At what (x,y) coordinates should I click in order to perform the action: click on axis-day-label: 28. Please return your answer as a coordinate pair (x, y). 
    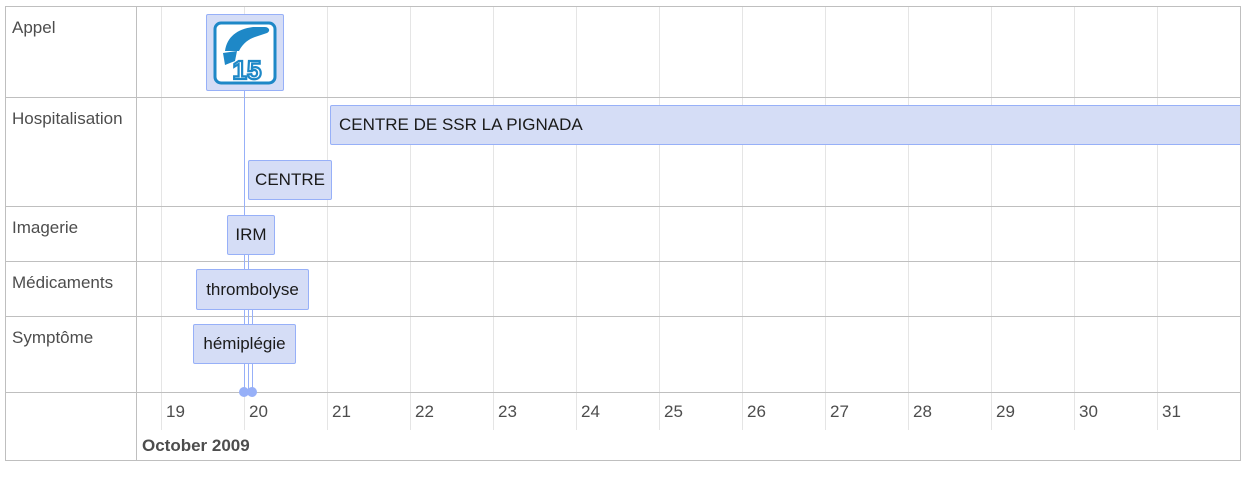
    Looking at the image, I should click on (922, 411).